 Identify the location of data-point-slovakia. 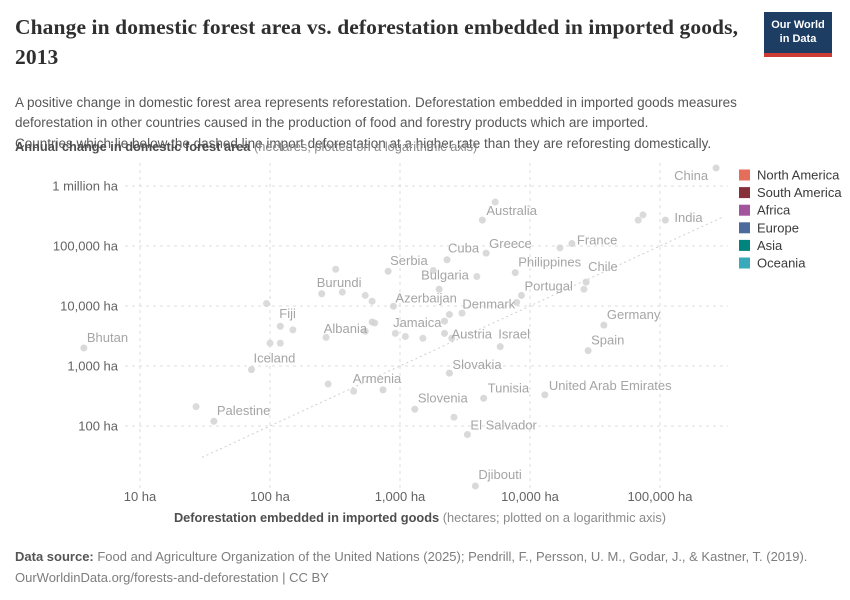
(449, 373).